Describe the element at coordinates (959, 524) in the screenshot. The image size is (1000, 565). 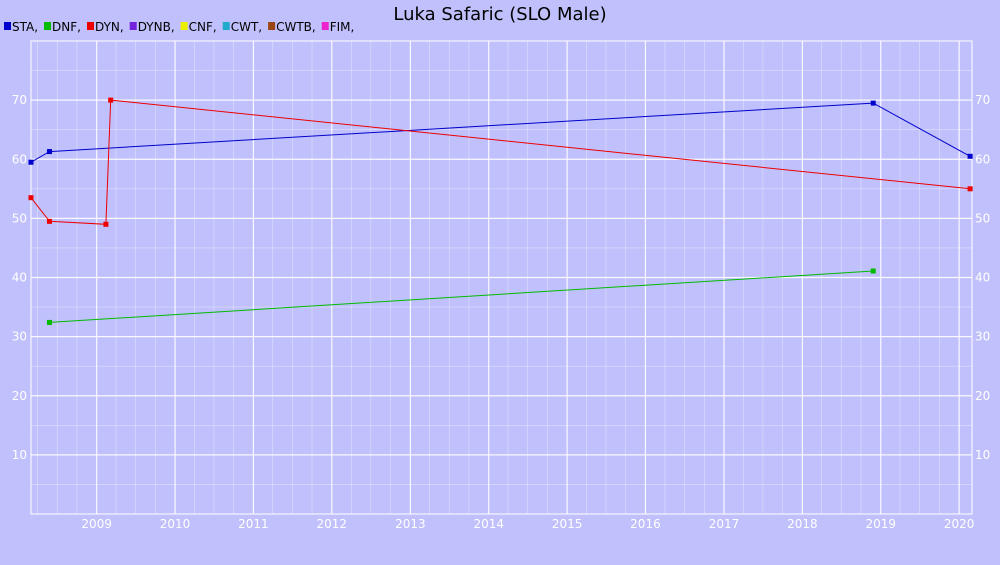
I see `x-tick-label: 2020` at that location.